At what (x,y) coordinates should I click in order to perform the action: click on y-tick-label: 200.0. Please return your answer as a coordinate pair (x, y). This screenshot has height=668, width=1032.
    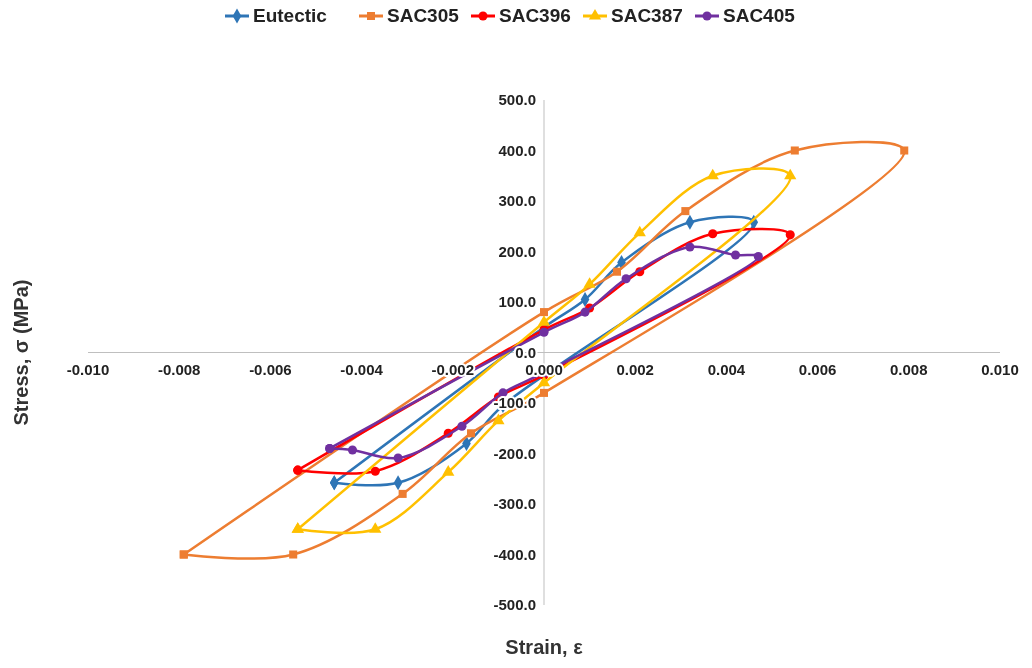
    Looking at the image, I should click on (517, 251).